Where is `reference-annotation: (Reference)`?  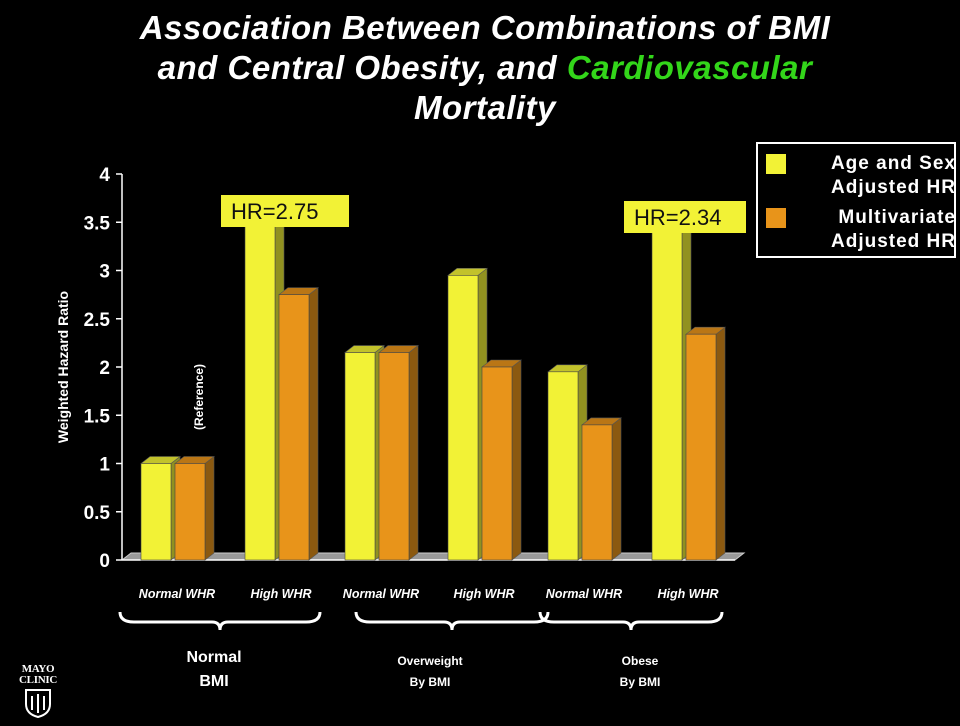 reference-annotation: (Reference) is located at coordinates (199, 397).